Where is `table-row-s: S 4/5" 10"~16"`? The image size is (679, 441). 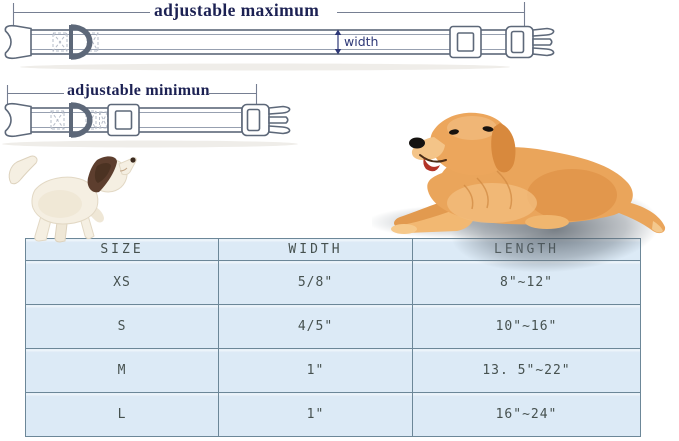
table-row-s: S 4/5" 10"~16" is located at coordinates (333, 326).